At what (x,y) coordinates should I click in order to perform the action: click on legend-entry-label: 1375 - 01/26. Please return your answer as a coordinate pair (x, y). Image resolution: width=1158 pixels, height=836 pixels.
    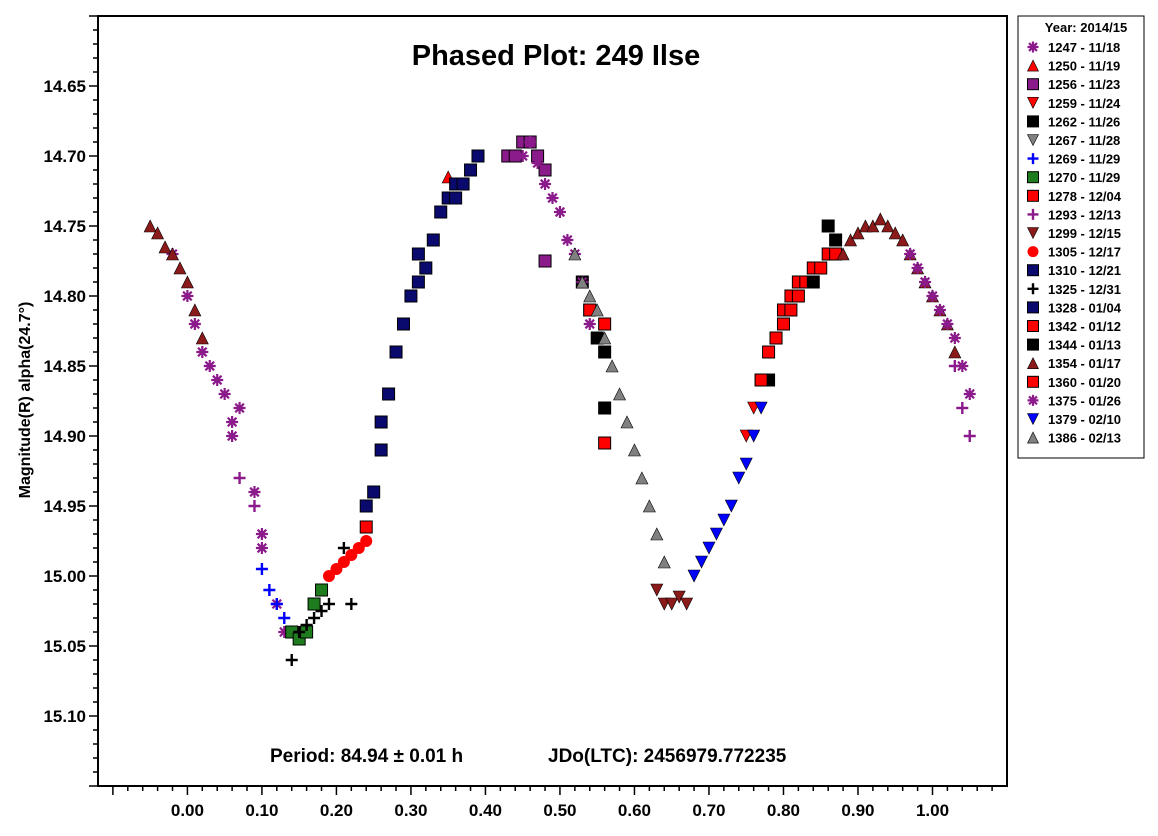
    Looking at the image, I should click on (1084, 400).